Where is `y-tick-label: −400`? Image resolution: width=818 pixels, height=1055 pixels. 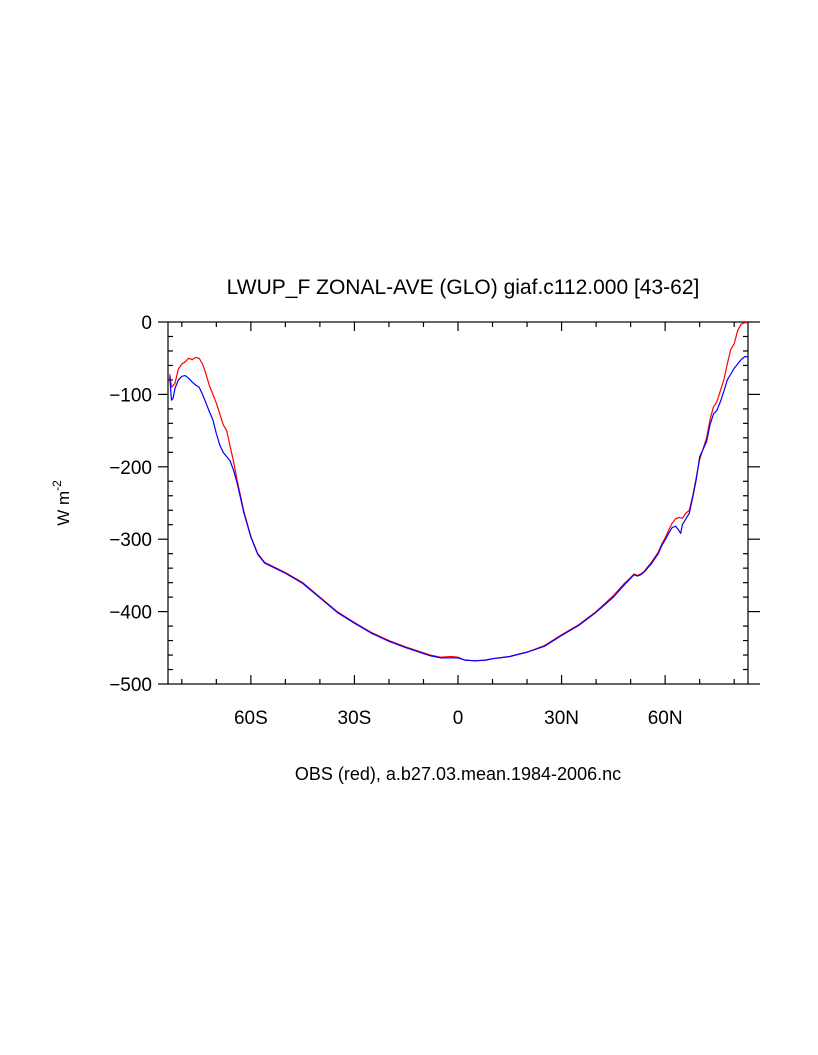 y-tick-label: −400 is located at coordinates (130, 613).